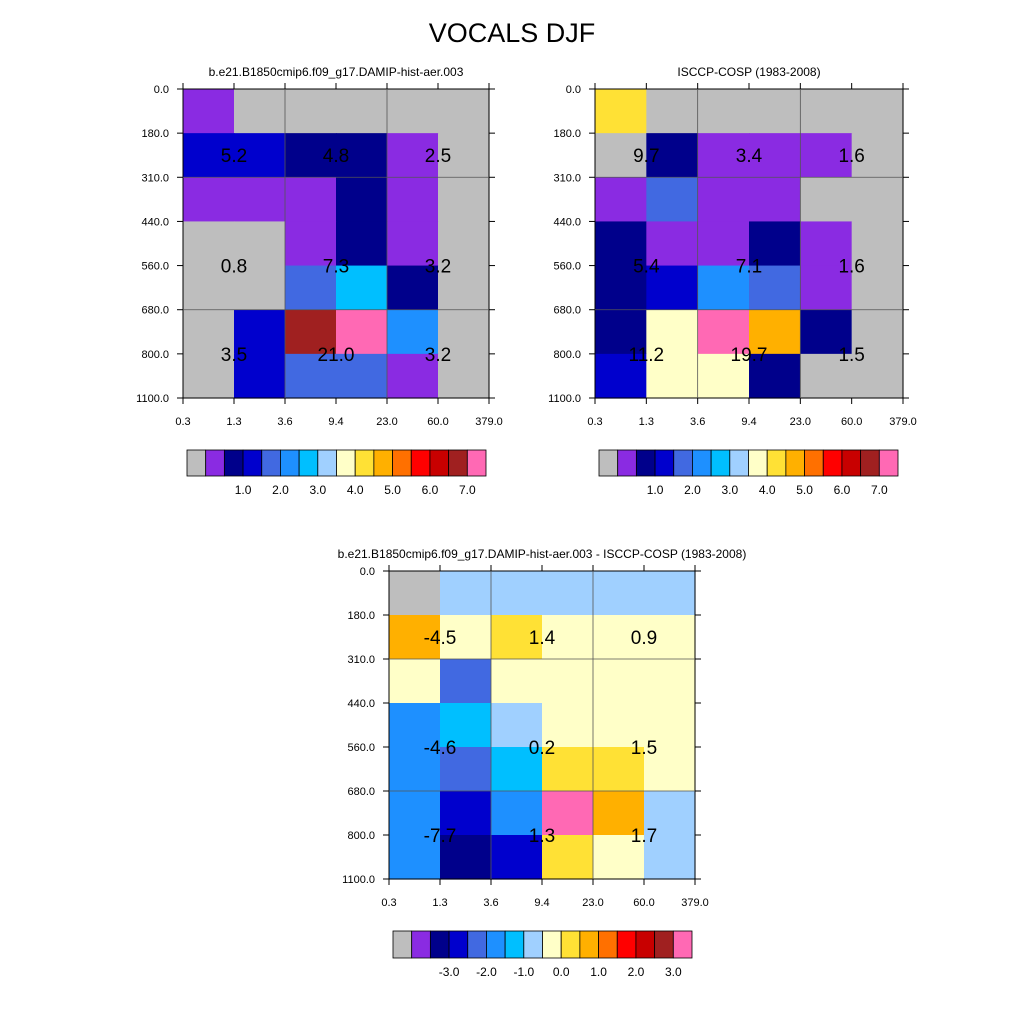  I want to click on block-value-label: 4.8, so click(336, 156).